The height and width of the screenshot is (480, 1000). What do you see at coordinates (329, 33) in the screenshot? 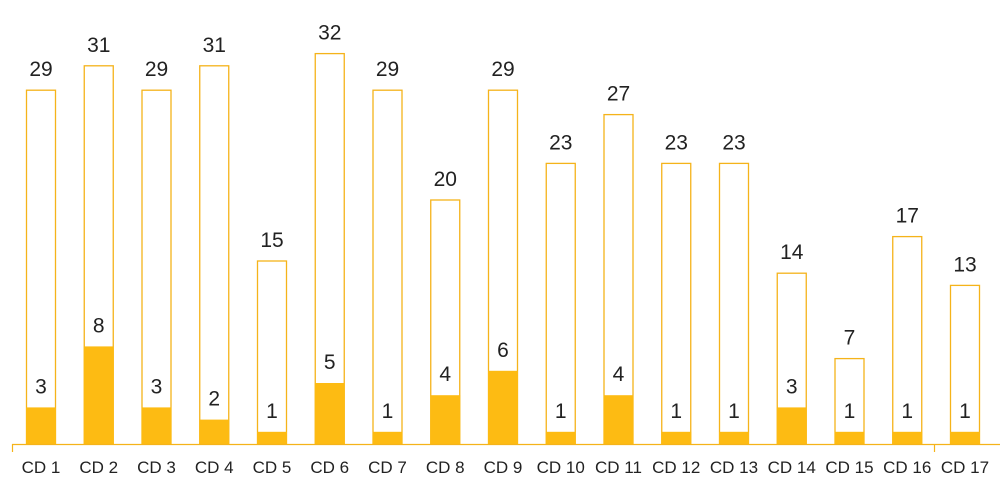
I see `total-value-label: 32` at bounding box center [329, 33].